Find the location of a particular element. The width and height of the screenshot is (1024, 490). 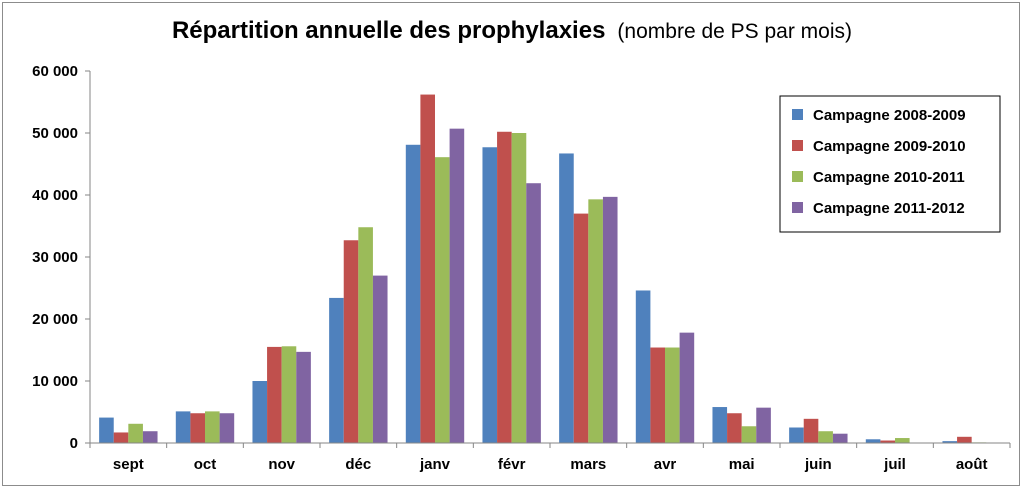

bar-déc-campagne-2008-2009 is located at coordinates (336, 370).